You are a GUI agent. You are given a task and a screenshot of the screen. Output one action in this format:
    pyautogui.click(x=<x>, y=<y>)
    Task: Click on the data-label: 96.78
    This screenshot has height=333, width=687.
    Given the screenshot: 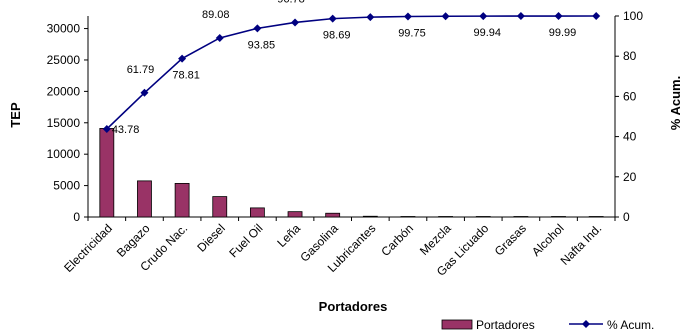 What is the action you would take?
    pyautogui.click(x=291, y=2)
    